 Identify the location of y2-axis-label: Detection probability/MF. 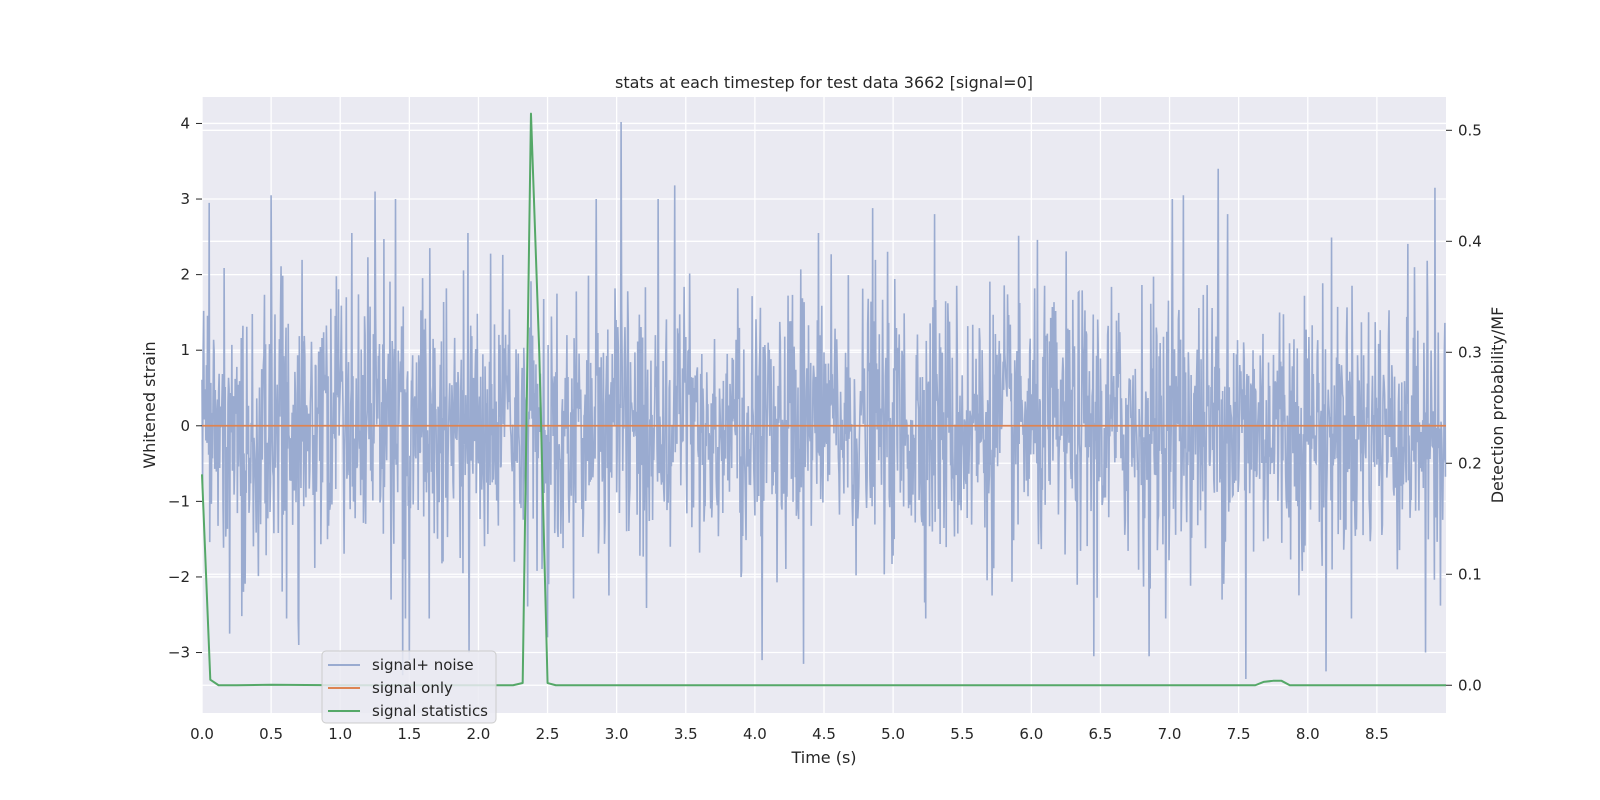
(1497, 405).